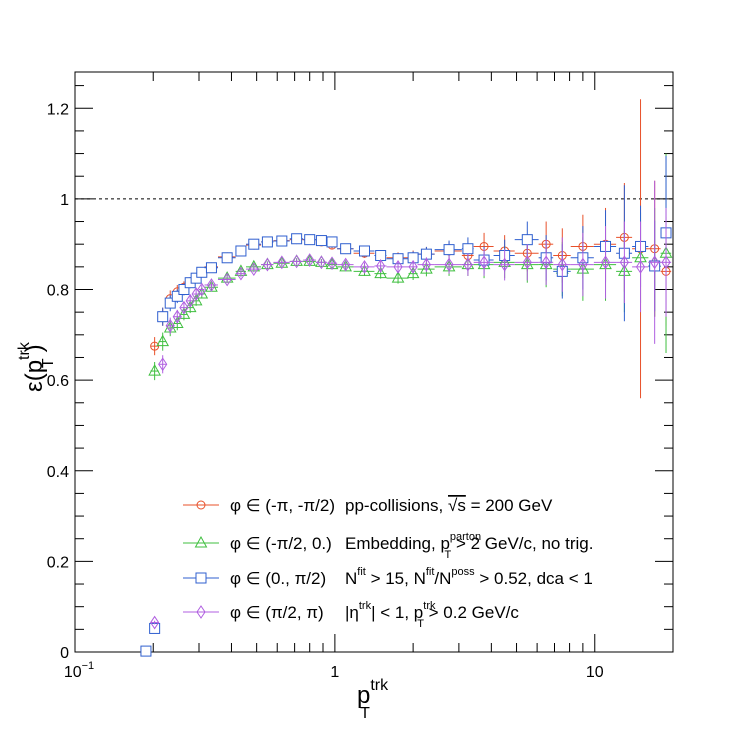 This screenshot has width=748, height=729. I want to click on annotation-segment: > 15, N, so click(396, 578).